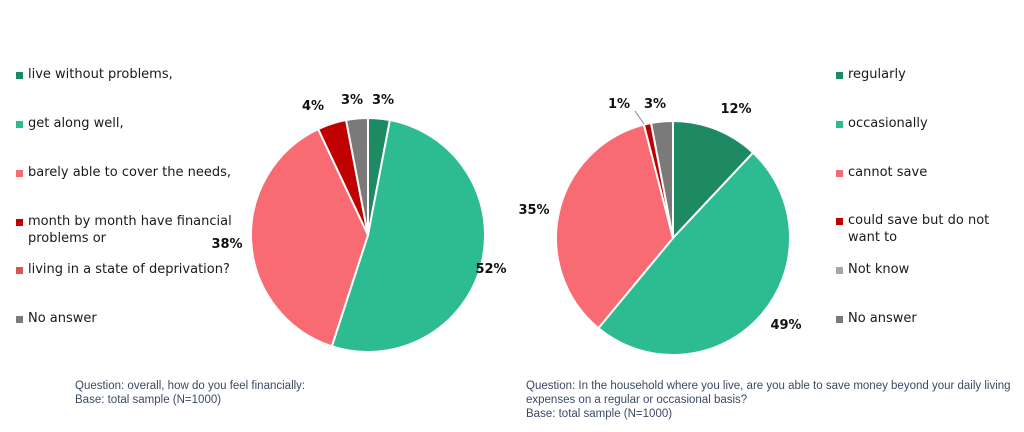 The width and height of the screenshot is (1024, 432). Describe the element at coordinates (785, 325) in the screenshot. I see `data-label-1: 49%` at that location.